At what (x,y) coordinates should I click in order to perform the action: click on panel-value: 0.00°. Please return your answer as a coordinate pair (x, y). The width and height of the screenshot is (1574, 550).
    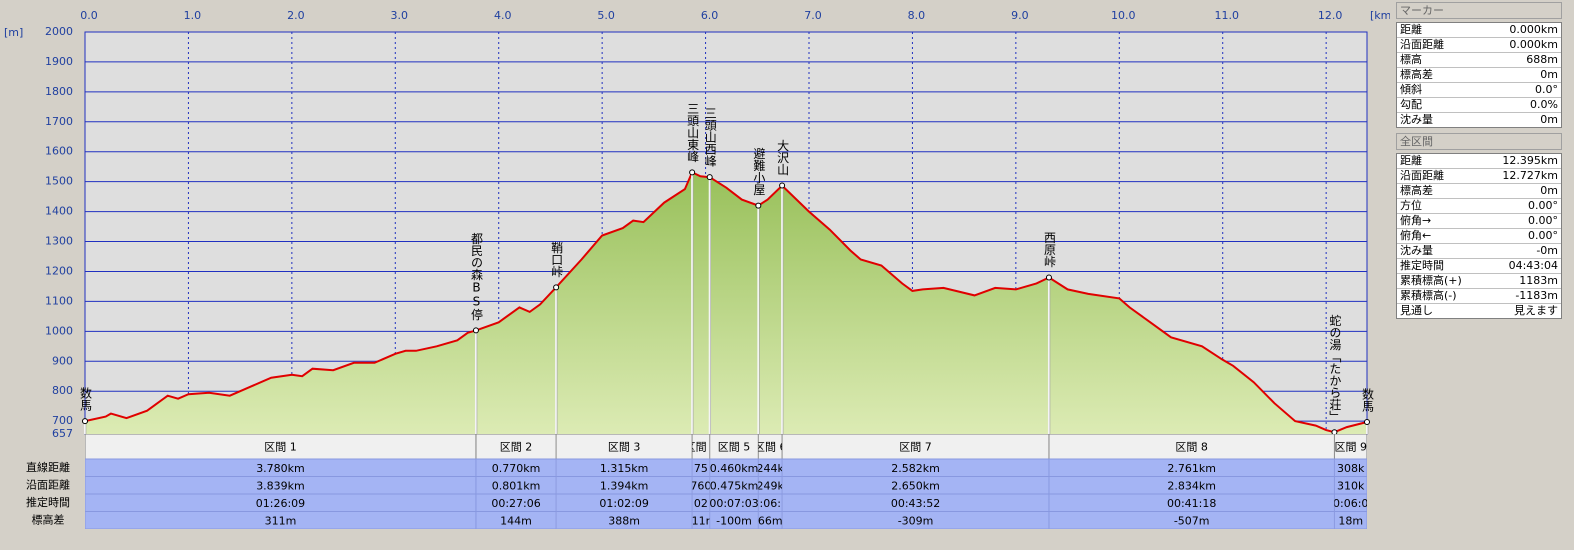
    Looking at the image, I should click on (1543, 220).